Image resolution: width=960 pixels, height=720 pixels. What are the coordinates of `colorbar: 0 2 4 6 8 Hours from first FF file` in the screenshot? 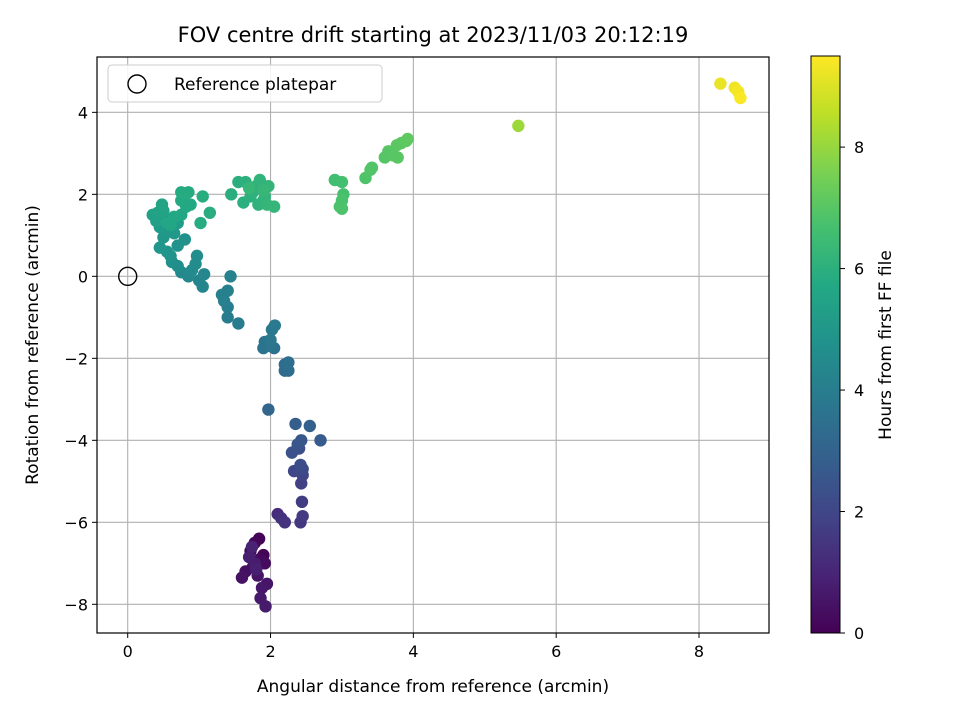 It's located at (853, 349).